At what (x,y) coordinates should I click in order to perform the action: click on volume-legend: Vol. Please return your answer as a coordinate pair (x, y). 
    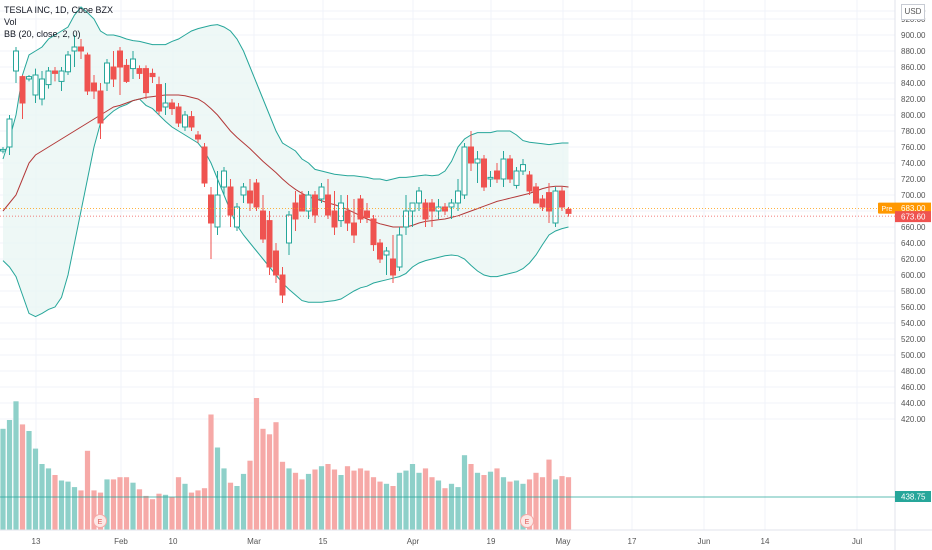
    Looking at the image, I should click on (10, 22).